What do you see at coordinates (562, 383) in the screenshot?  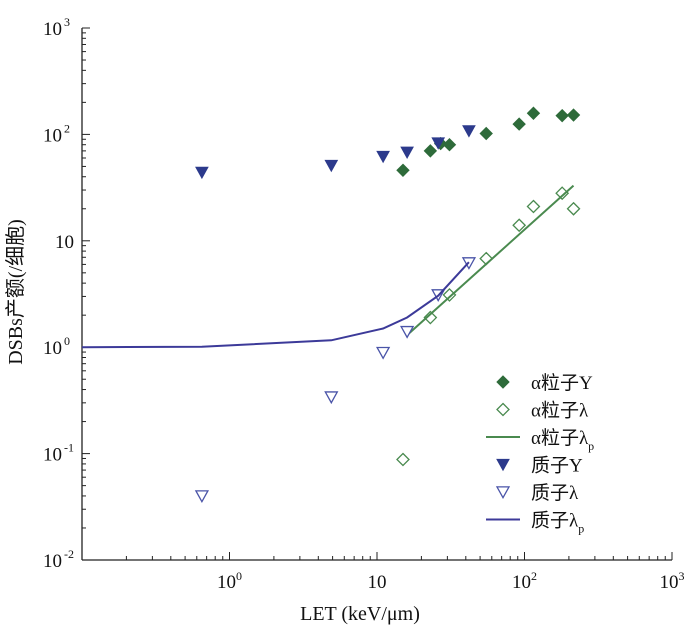 I see `legend-label: α粒子Y` at bounding box center [562, 383].